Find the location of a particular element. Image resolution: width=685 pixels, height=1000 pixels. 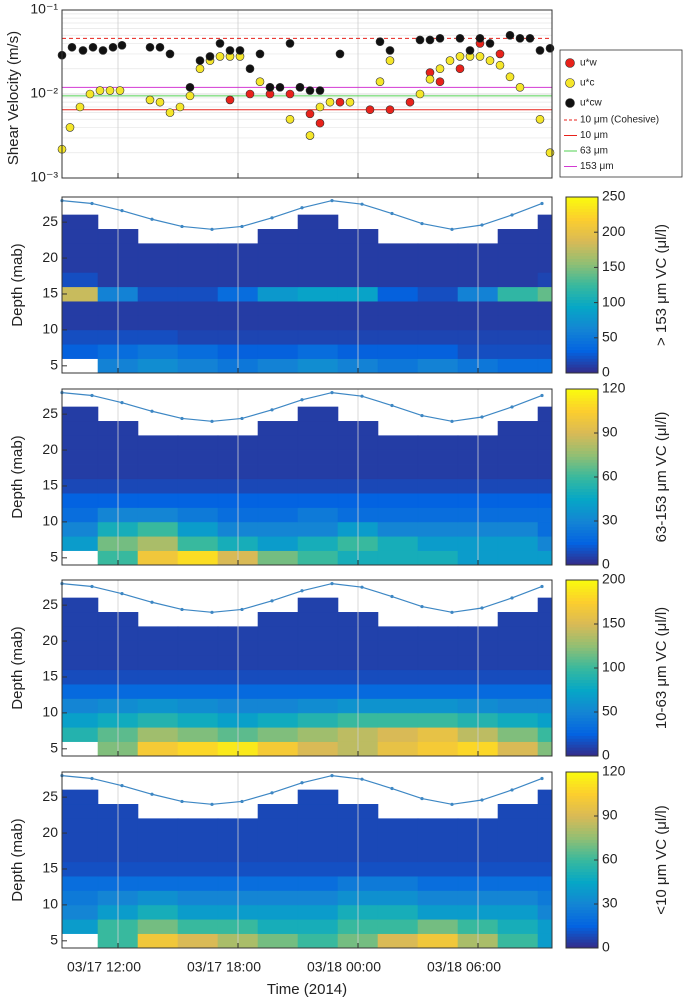

y-axis-label: Shear Velocity (m/s) is located at coordinates (13, 98).